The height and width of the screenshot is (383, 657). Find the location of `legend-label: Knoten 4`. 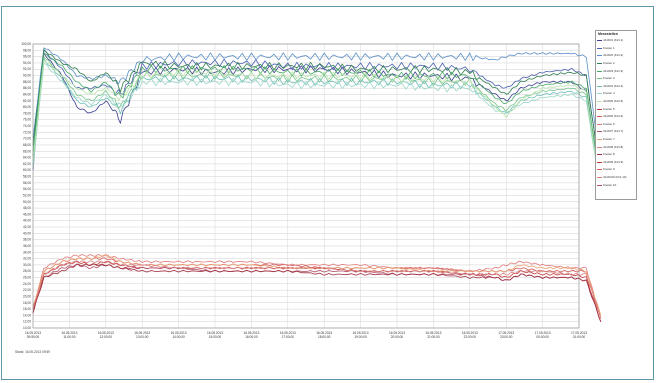

legend-label: Knoten 4 is located at coordinates (609, 93).